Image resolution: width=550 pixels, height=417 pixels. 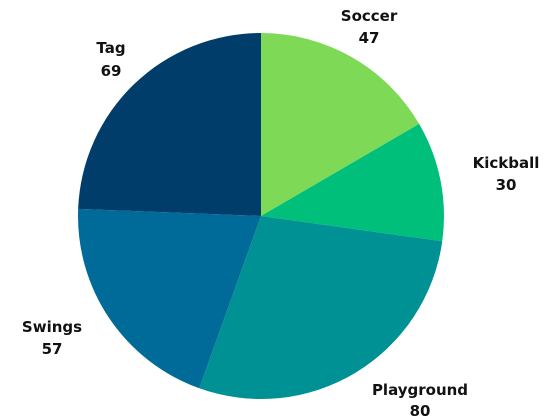 I want to click on slice-value-kickball: 30, so click(x=506, y=185).